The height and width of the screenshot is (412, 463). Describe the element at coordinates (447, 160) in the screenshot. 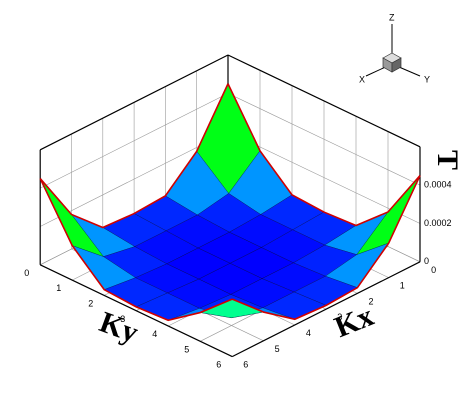

I see `z-axis-title: T` at that location.